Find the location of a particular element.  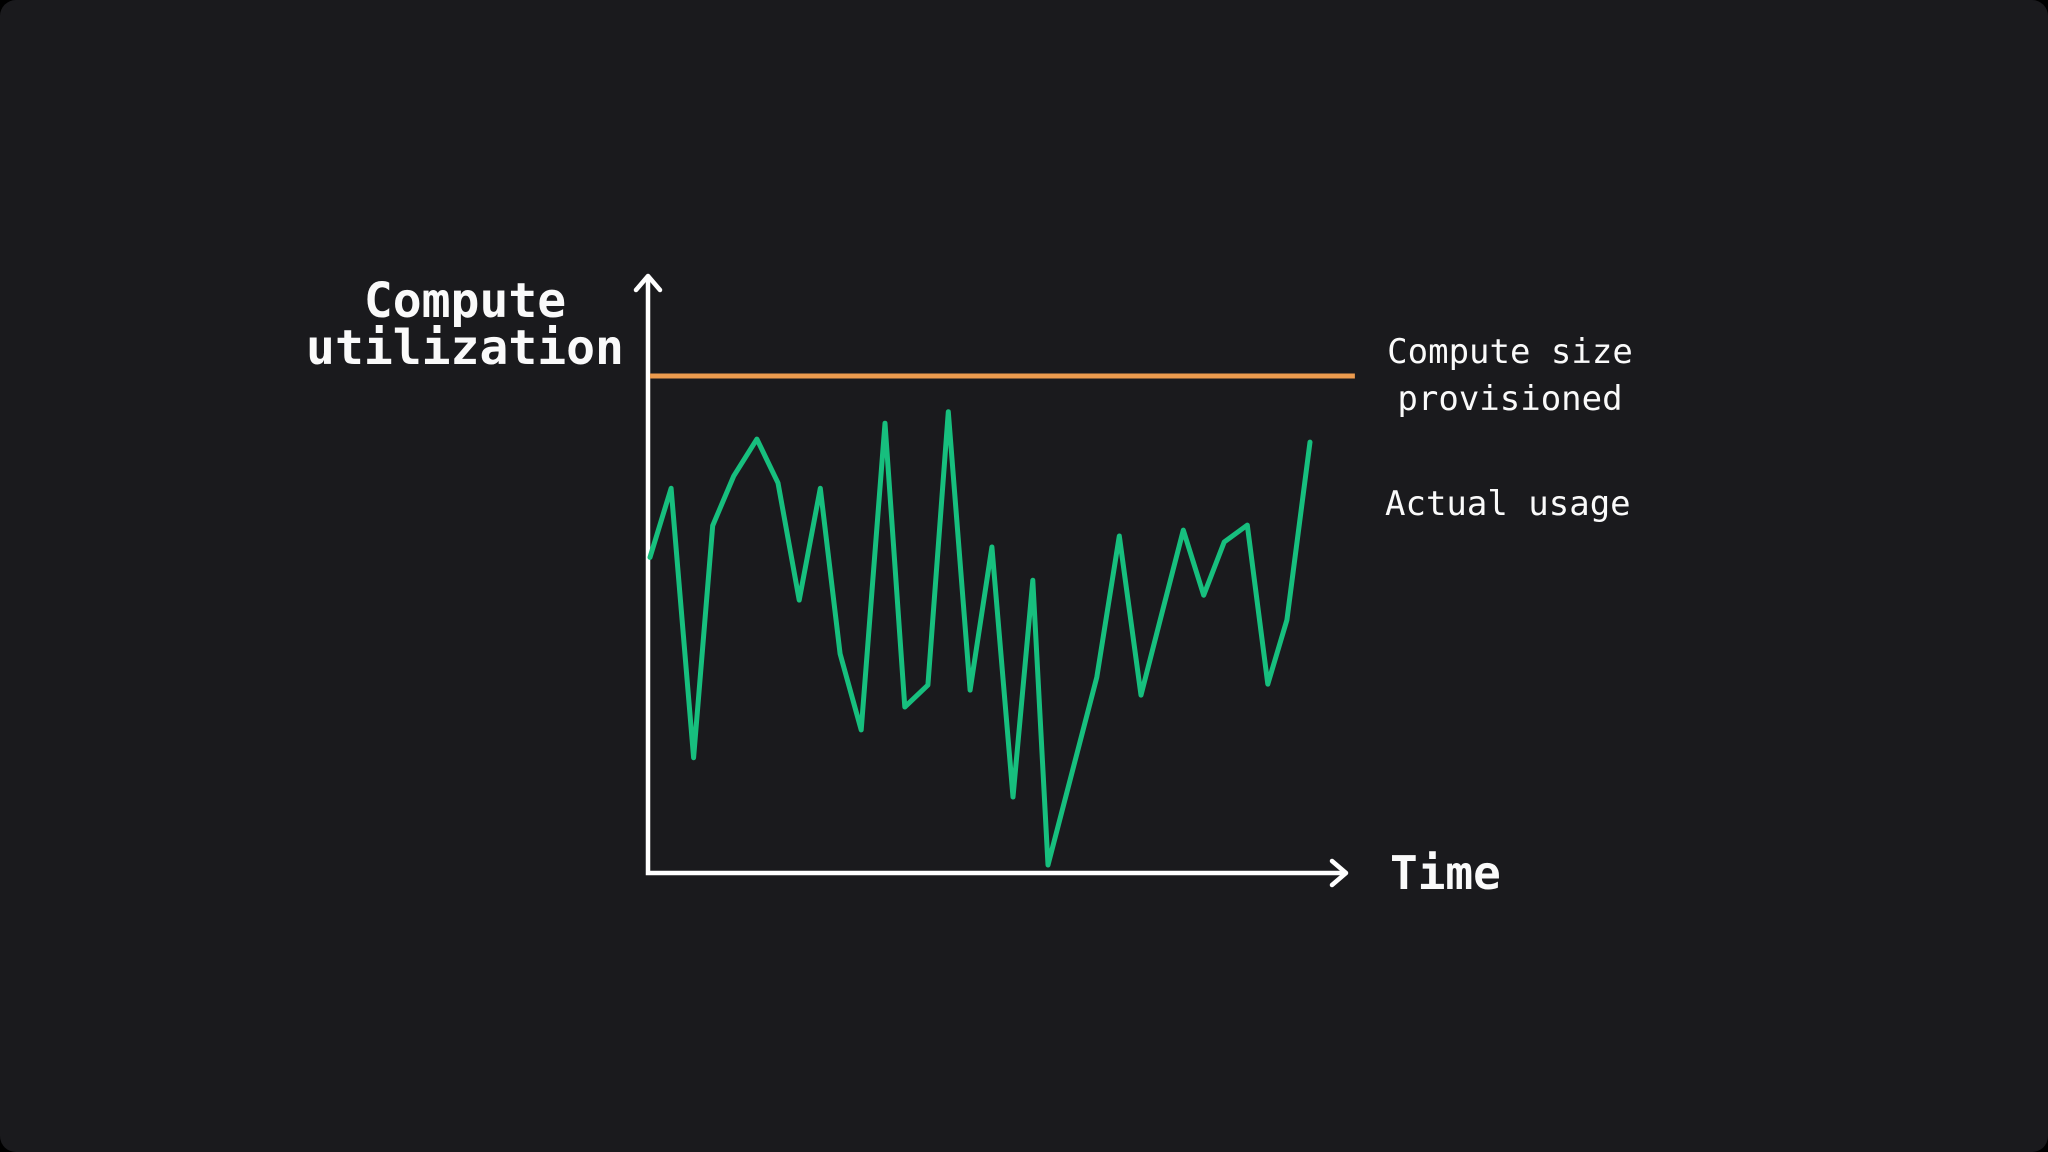

legend-provisioned-label: Compute size provisioned is located at coordinates (1510, 376).